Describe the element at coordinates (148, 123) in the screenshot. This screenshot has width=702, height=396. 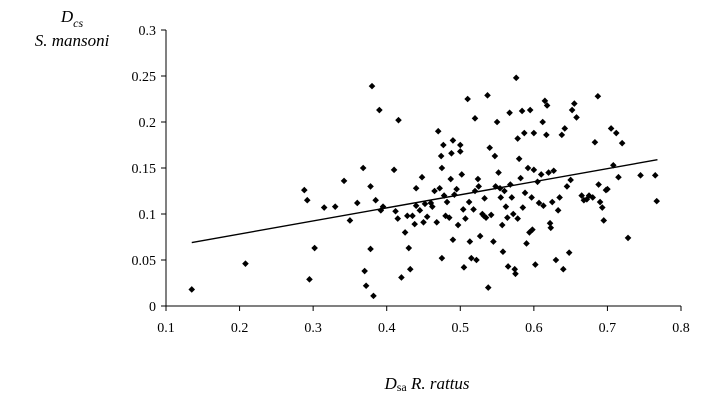
I see `y-tick-label: 0.2` at that location.